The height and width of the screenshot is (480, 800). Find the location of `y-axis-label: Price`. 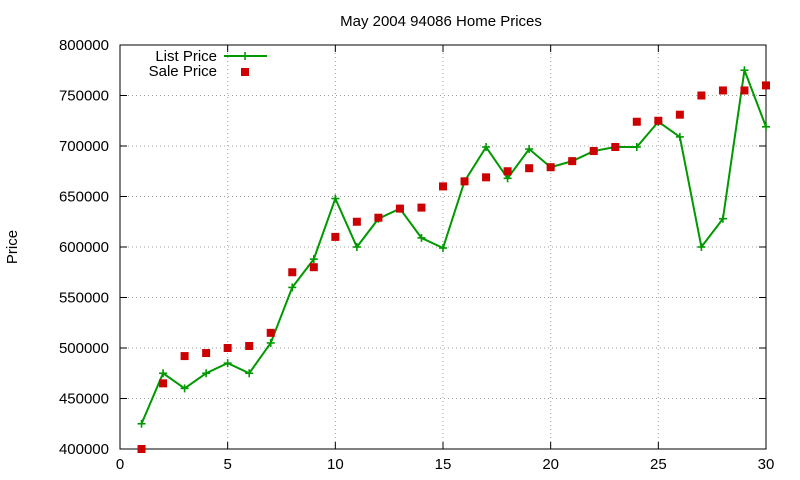

y-axis-label: Price is located at coordinates (12, 247).